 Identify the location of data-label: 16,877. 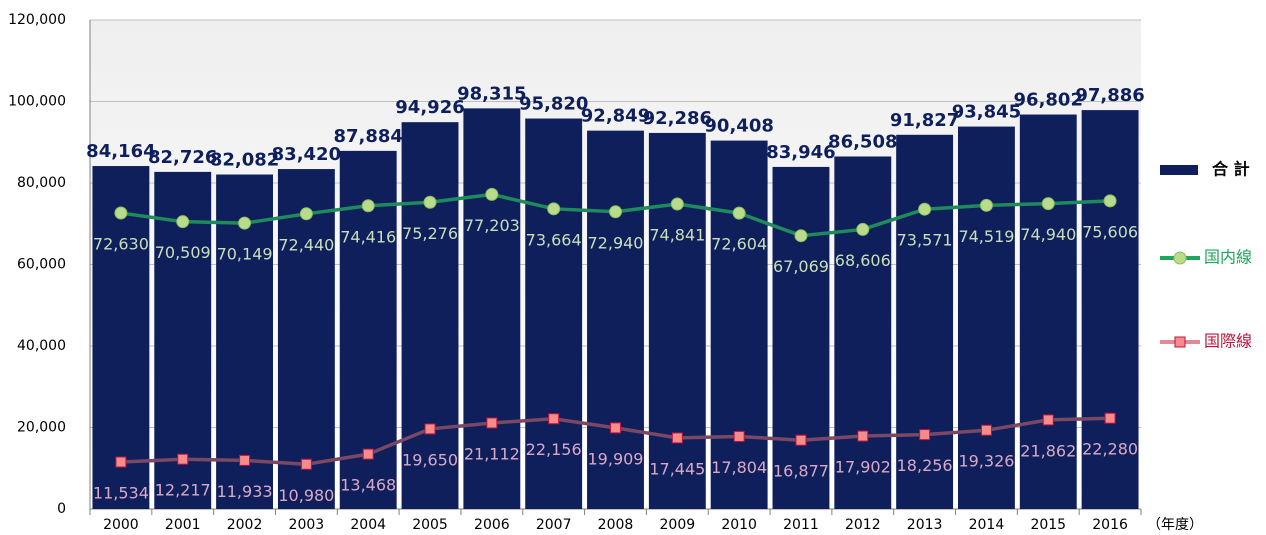
(801, 471).